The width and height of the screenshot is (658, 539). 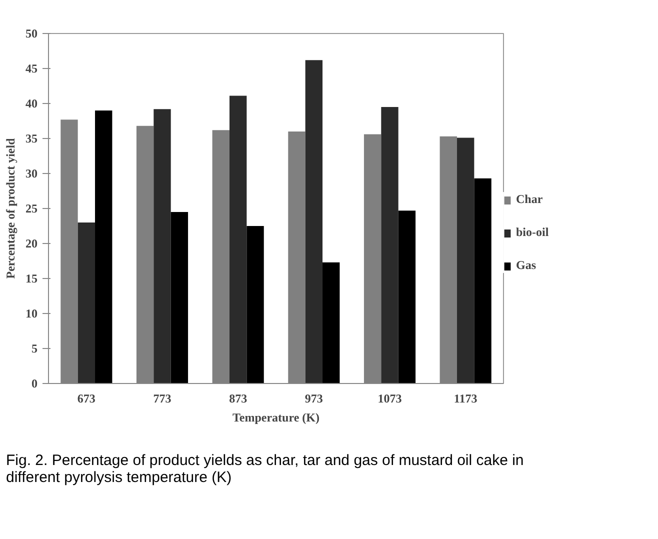 I want to click on y-tick-label: 0, so click(x=35, y=383).